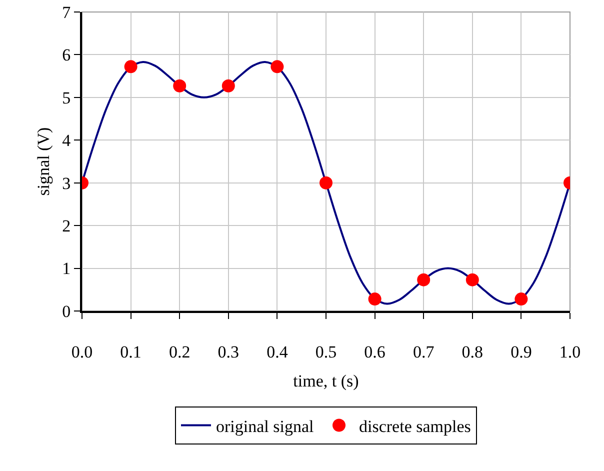  Describe the element at coordinates (570, 352) in the screenshot. I see `x-tick-label: 1.0` at that location.